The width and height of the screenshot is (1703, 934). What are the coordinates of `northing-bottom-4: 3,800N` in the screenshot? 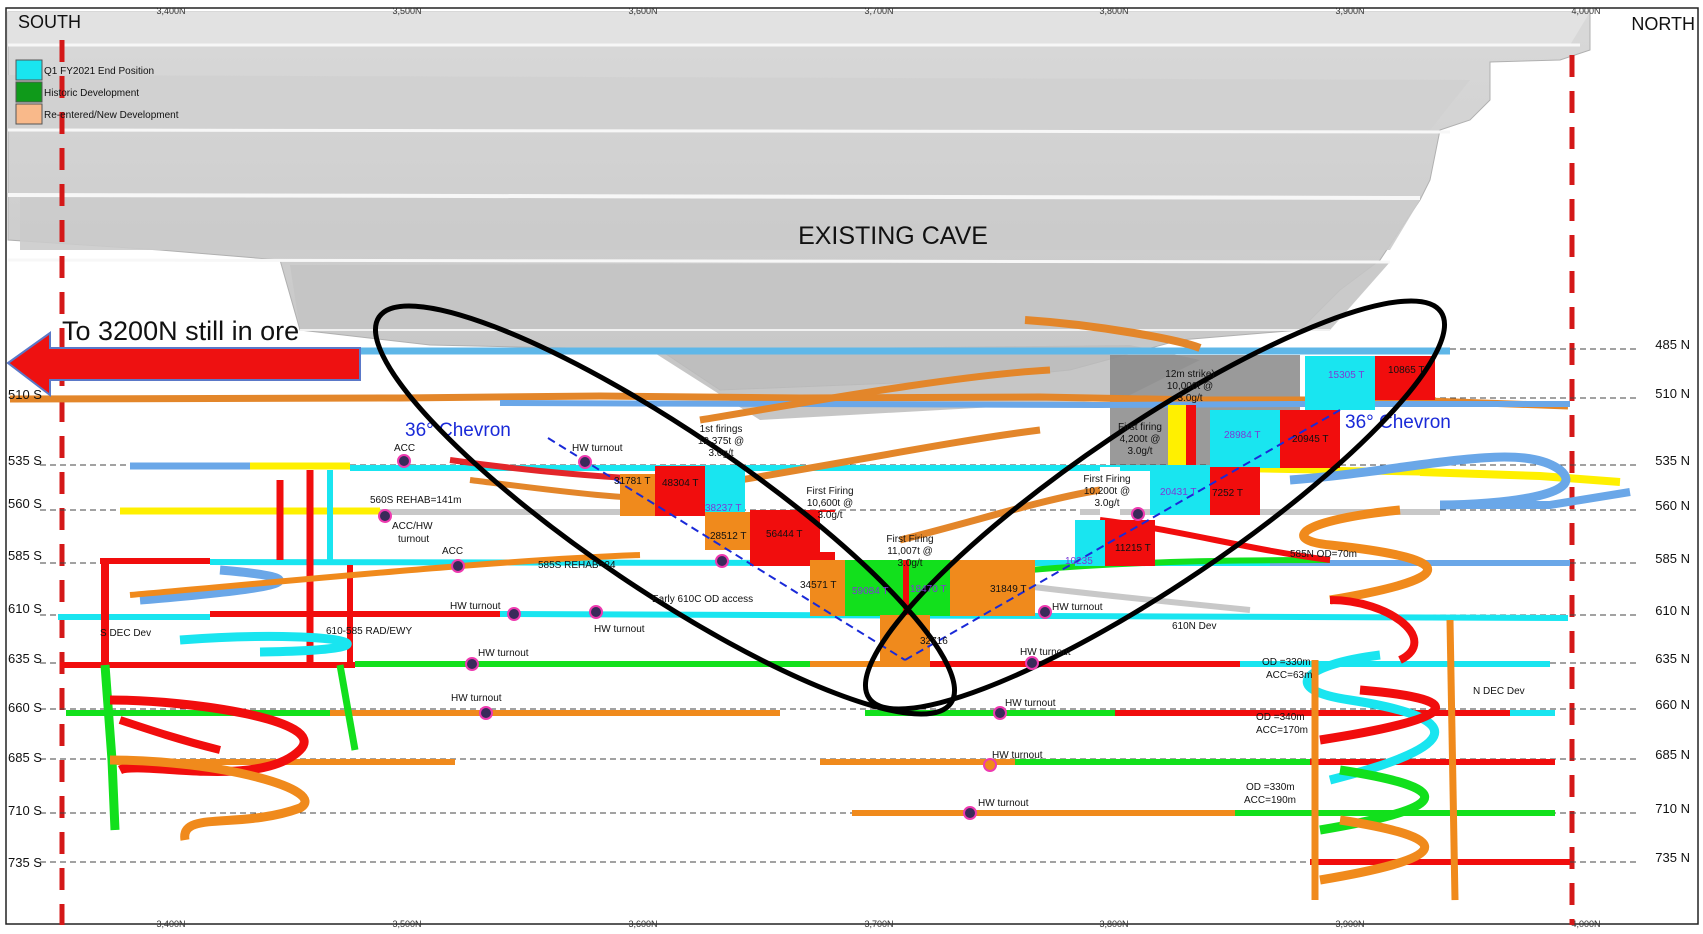 It's located at (1113, 924).